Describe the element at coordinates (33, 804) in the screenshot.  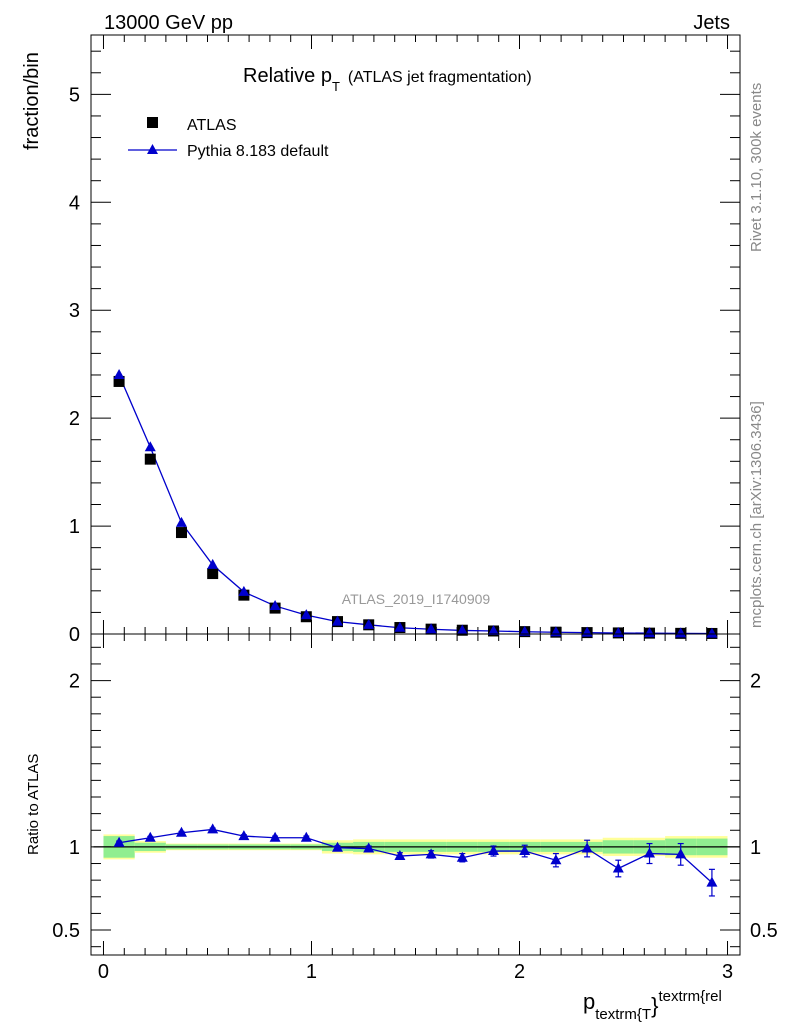
I see `ratio-ylabel: Ratio to ATLAS` at that location.